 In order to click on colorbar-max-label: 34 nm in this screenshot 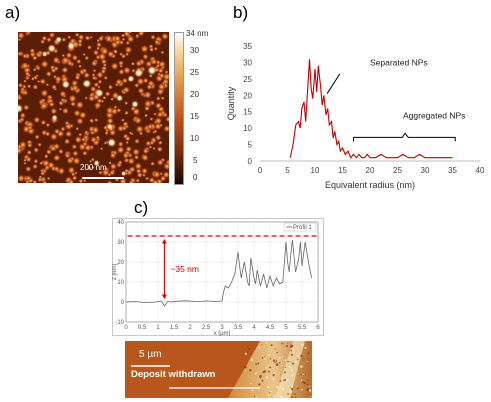, I will do `click(197, 33)`.